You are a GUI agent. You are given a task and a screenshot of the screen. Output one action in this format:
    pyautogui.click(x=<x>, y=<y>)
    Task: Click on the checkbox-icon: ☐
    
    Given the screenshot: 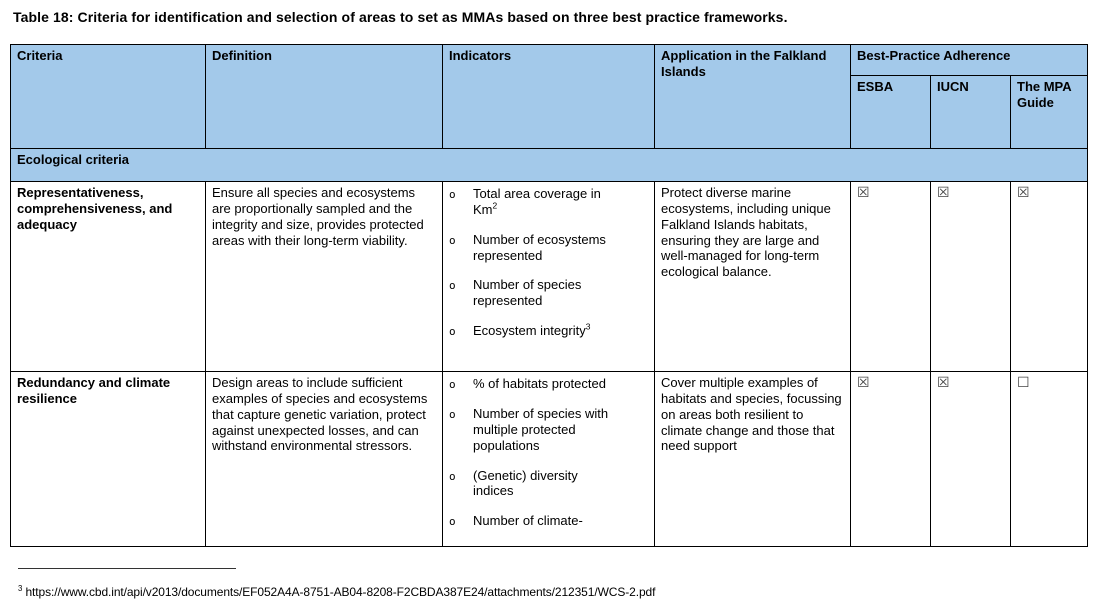 What is the action you would take?
    pyautogui.click(x=1023, y=383)
    